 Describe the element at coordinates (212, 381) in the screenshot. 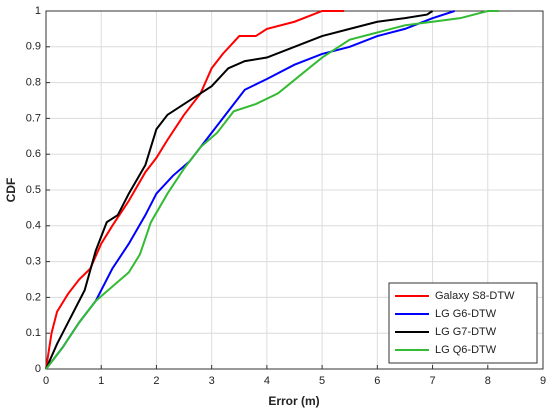

I see `x-tick-label: 3` at that location.